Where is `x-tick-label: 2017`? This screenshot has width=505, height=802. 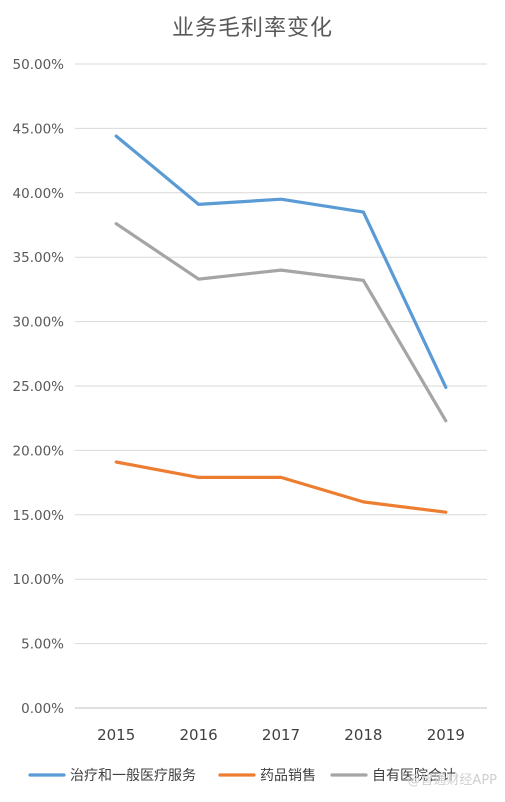
x-tick-label: 2017 is located at coordinates (281, 735).